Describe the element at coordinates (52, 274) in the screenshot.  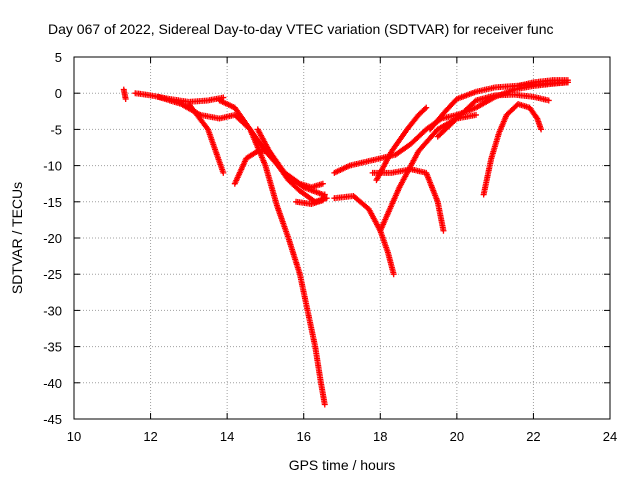
I see `y-tick-label: -25` at that location.